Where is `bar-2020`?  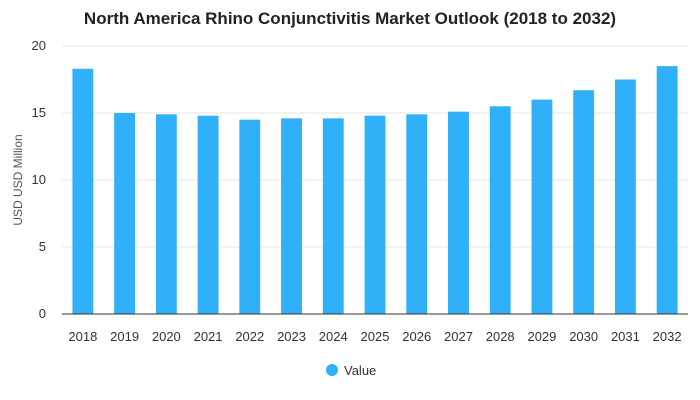
bar-2020 is located at coordinates (166, 214).